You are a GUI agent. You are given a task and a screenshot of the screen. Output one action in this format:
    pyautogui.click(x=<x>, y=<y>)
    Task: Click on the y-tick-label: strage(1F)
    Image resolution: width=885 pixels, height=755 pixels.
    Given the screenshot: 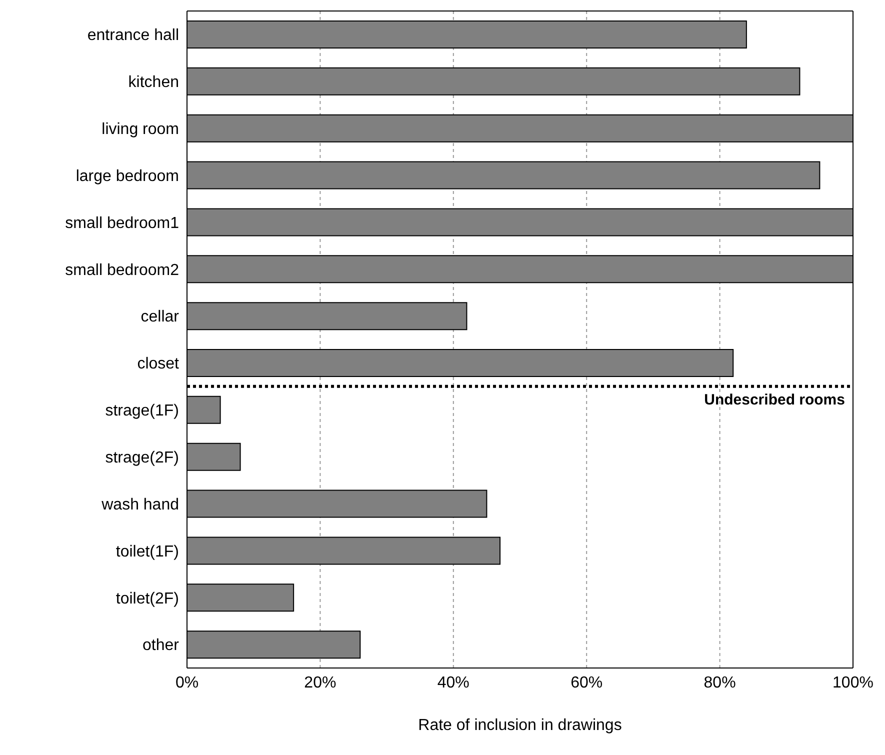 What is the action you would take?
    pyautogui.click(x=142, y=411)
    